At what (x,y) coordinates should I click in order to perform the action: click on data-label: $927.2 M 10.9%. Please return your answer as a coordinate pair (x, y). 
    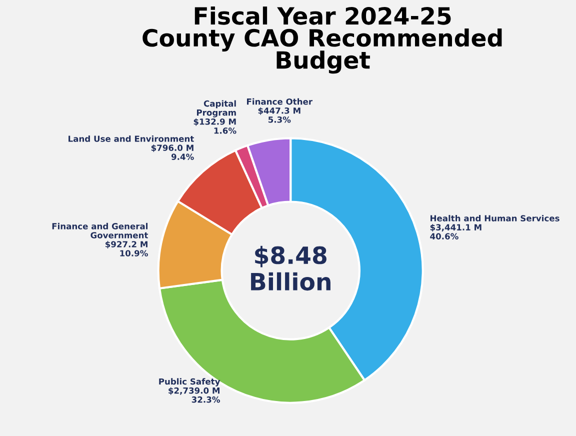
    Looking at the image, I should click on (127, 248).